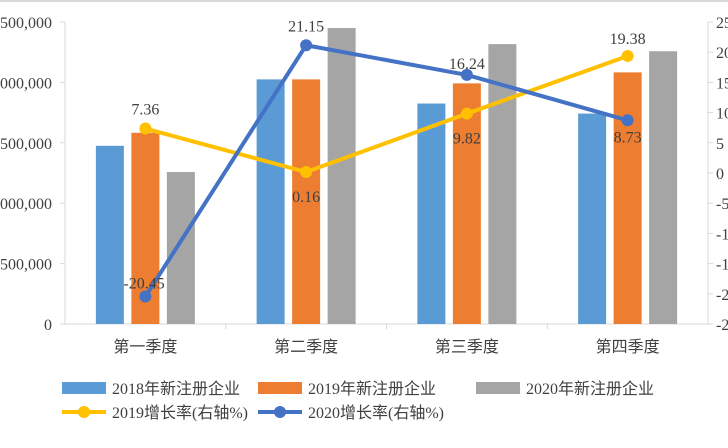  Describe the element at coordinates (720, 144) in the screenshot. I see `right-tick-label: 5` at that location.